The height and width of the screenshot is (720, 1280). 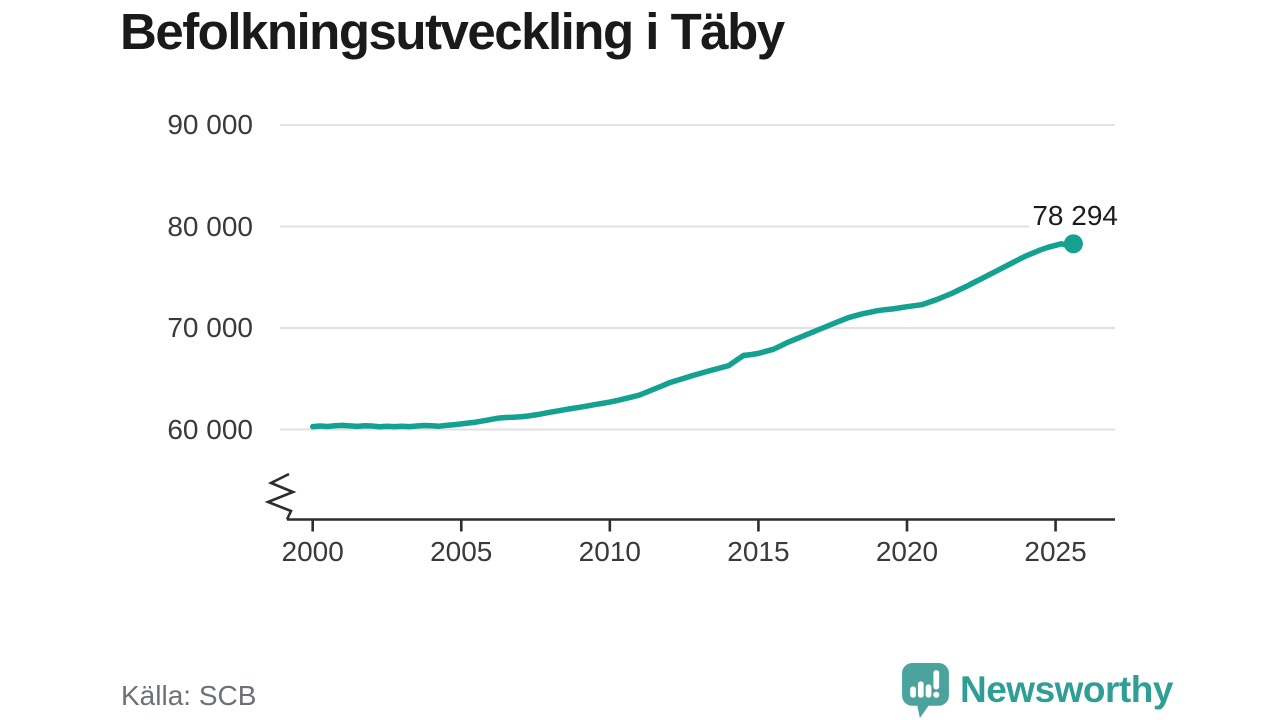 I want to click on chart-title: Befolkningsutveckling i Täby, so click(x=452, y=31).